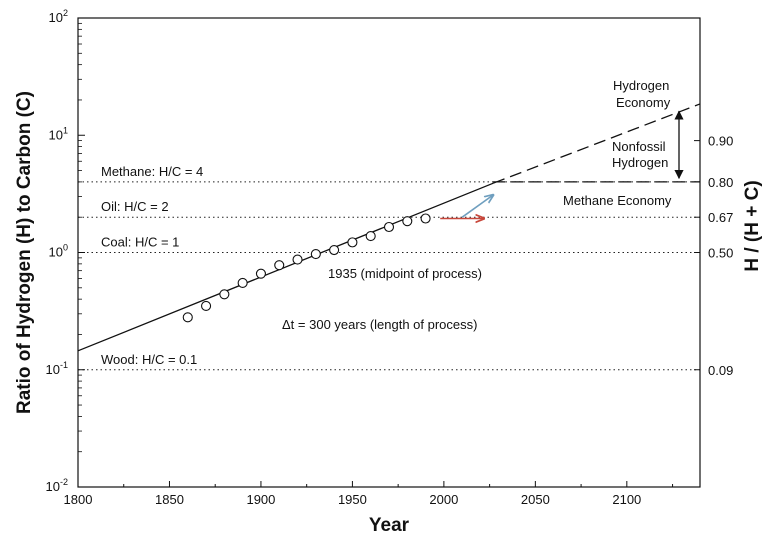 The height and width of the screenshot is (537, 770). Describe the element at coordinates (58, 133) in the screenshot. I see `y-tick-label: 10¹` at that location.